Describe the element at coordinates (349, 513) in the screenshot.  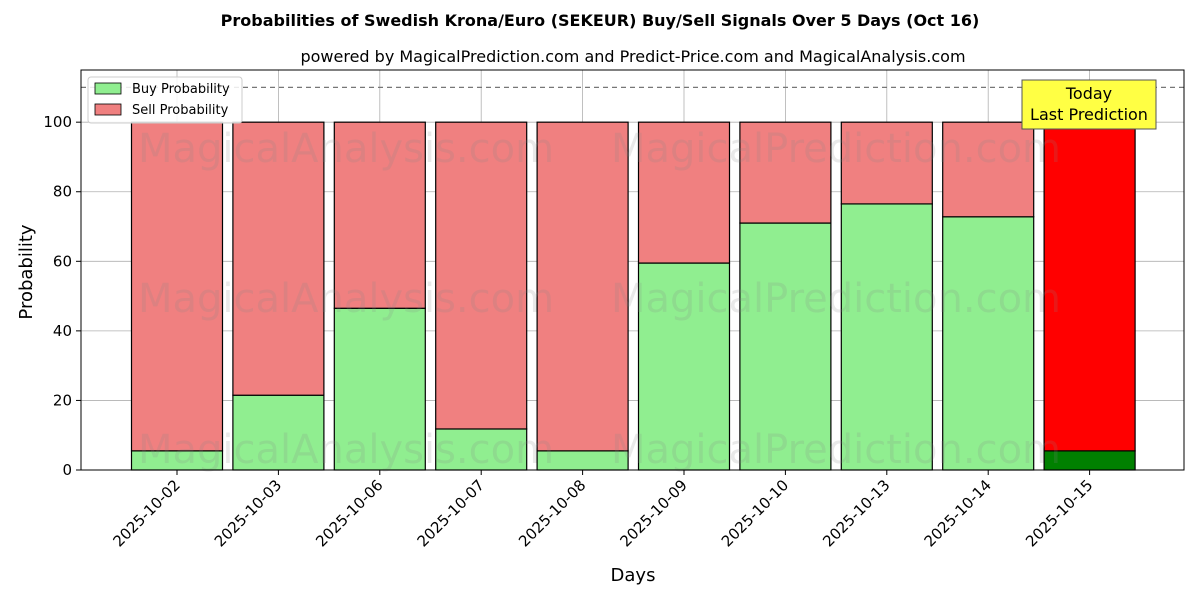
I see `x-tick-label: 2025-10-06` at that location.